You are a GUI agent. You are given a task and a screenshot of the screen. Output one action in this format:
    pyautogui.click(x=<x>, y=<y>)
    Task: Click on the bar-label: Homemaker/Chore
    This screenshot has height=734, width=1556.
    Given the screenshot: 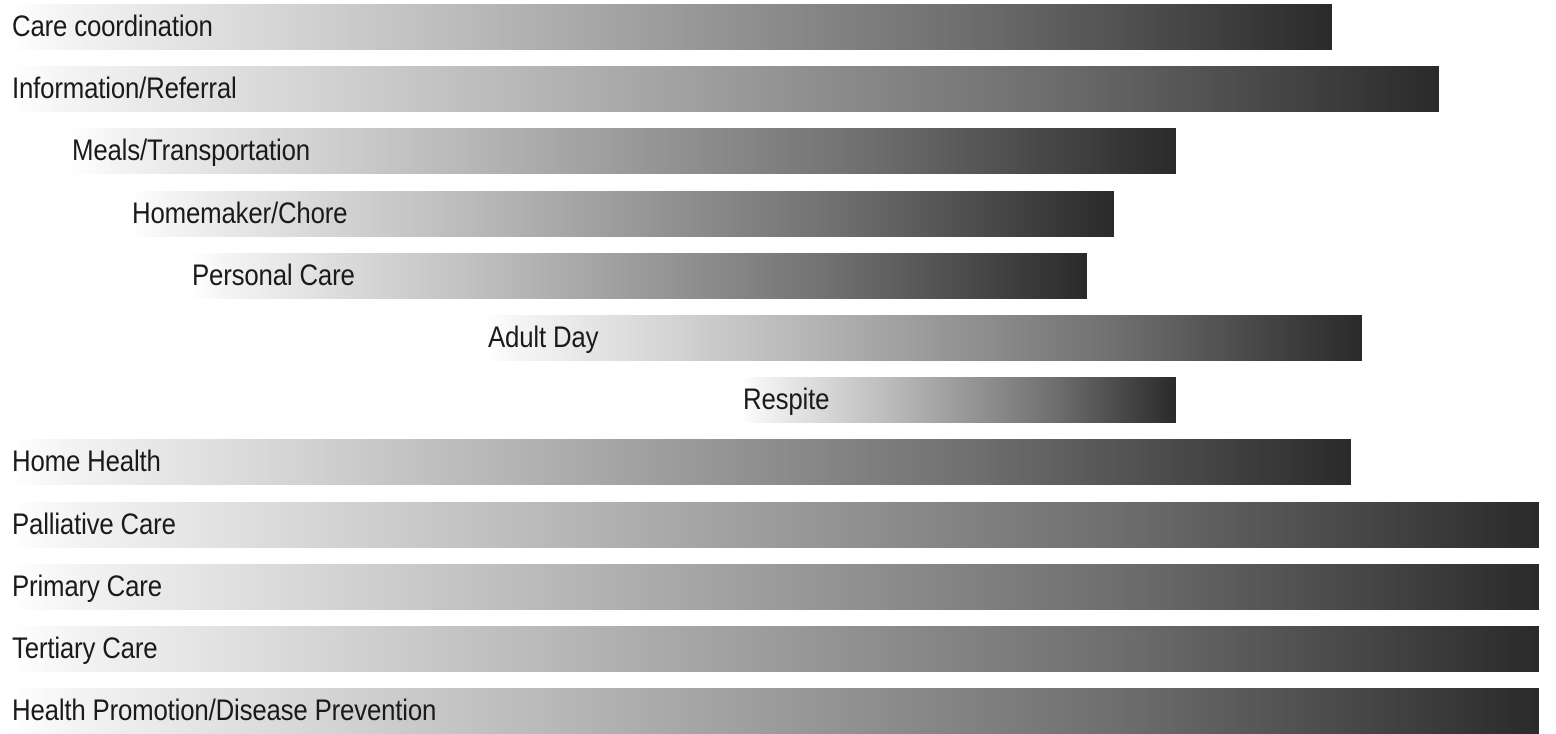 What is the action you would take?
    pyautogui.click(x=240, y=213)
    